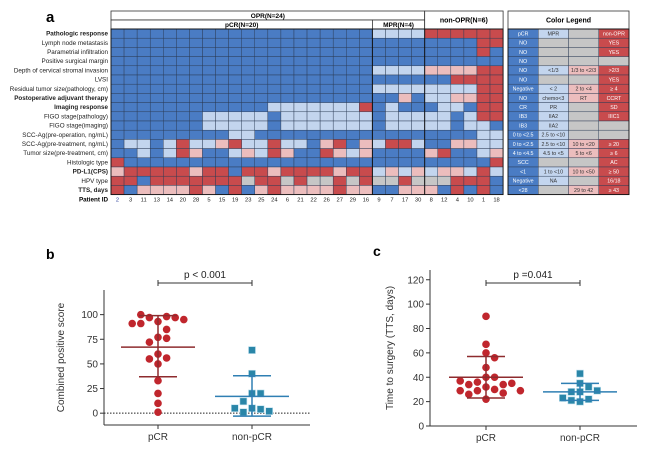 The width and height of the screenshot is (652, 449). I want to click on legend-cell-label: chemo<3, so click(553, 99).